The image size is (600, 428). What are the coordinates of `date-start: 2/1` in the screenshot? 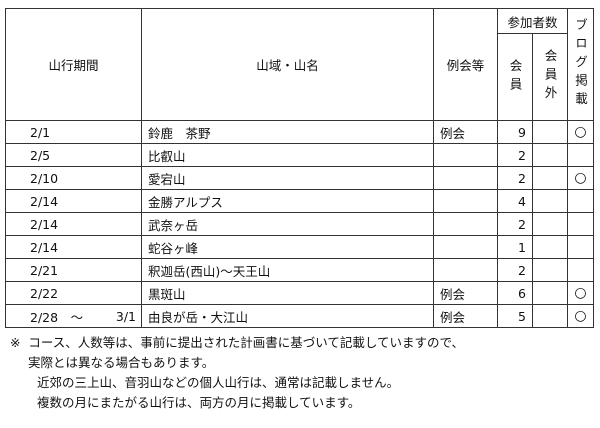 It's located at (40, 132).